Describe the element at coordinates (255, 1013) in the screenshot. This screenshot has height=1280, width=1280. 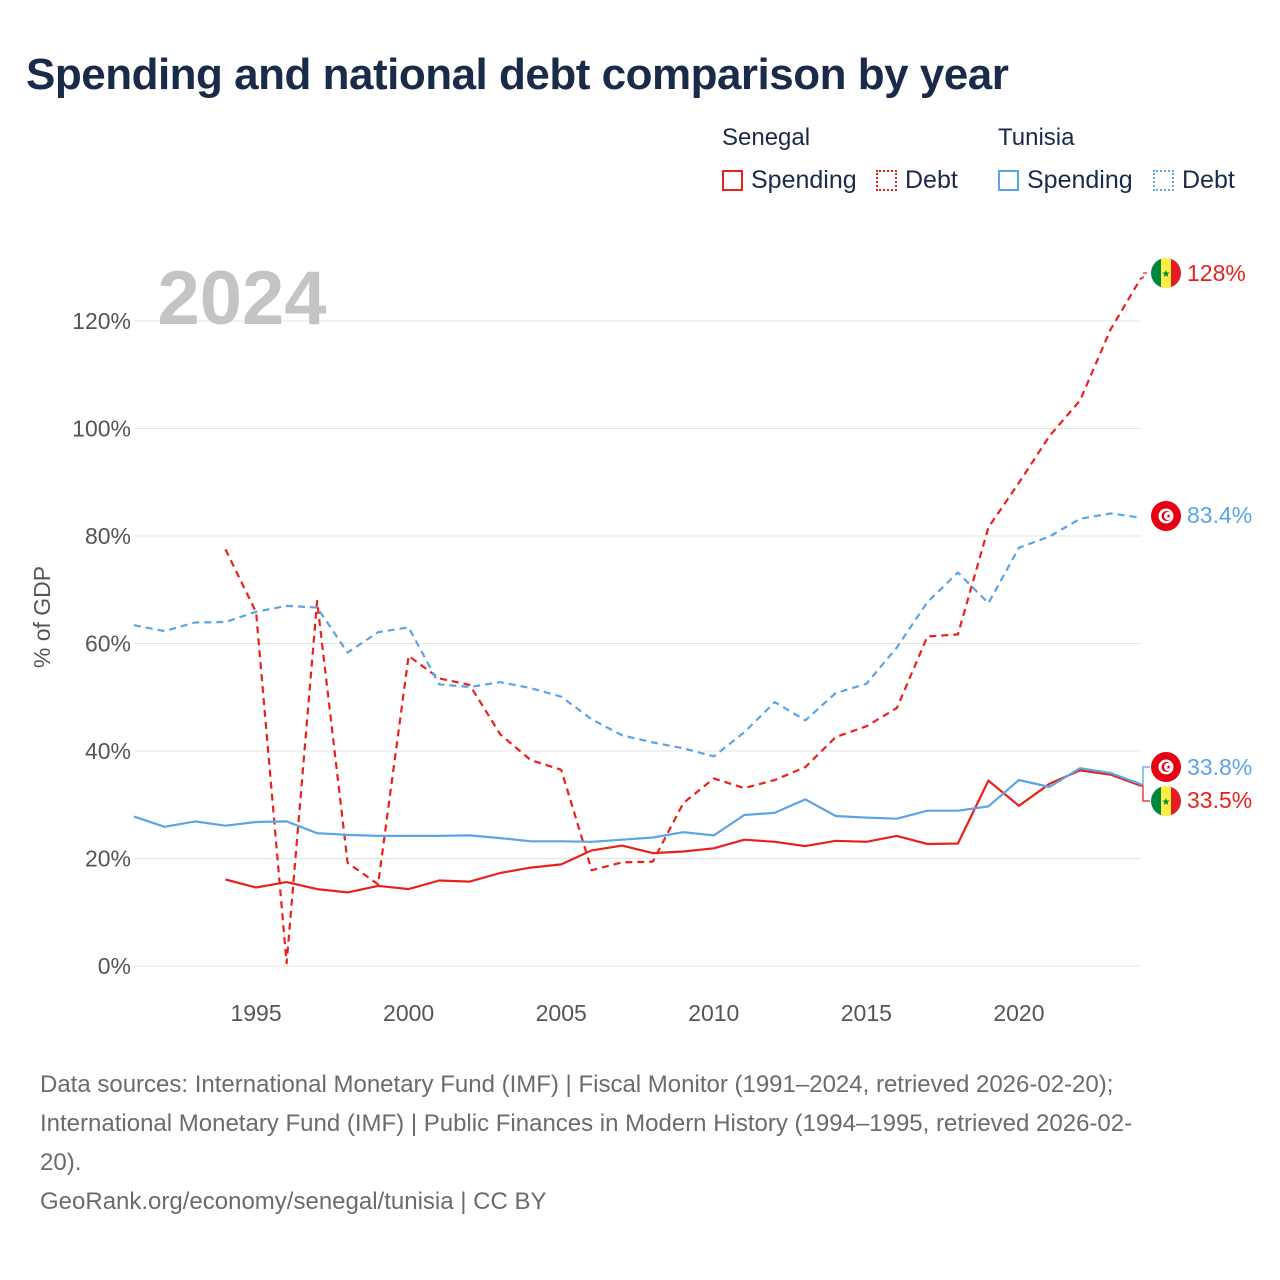
I see `x-tick-label: 1995` at that location.